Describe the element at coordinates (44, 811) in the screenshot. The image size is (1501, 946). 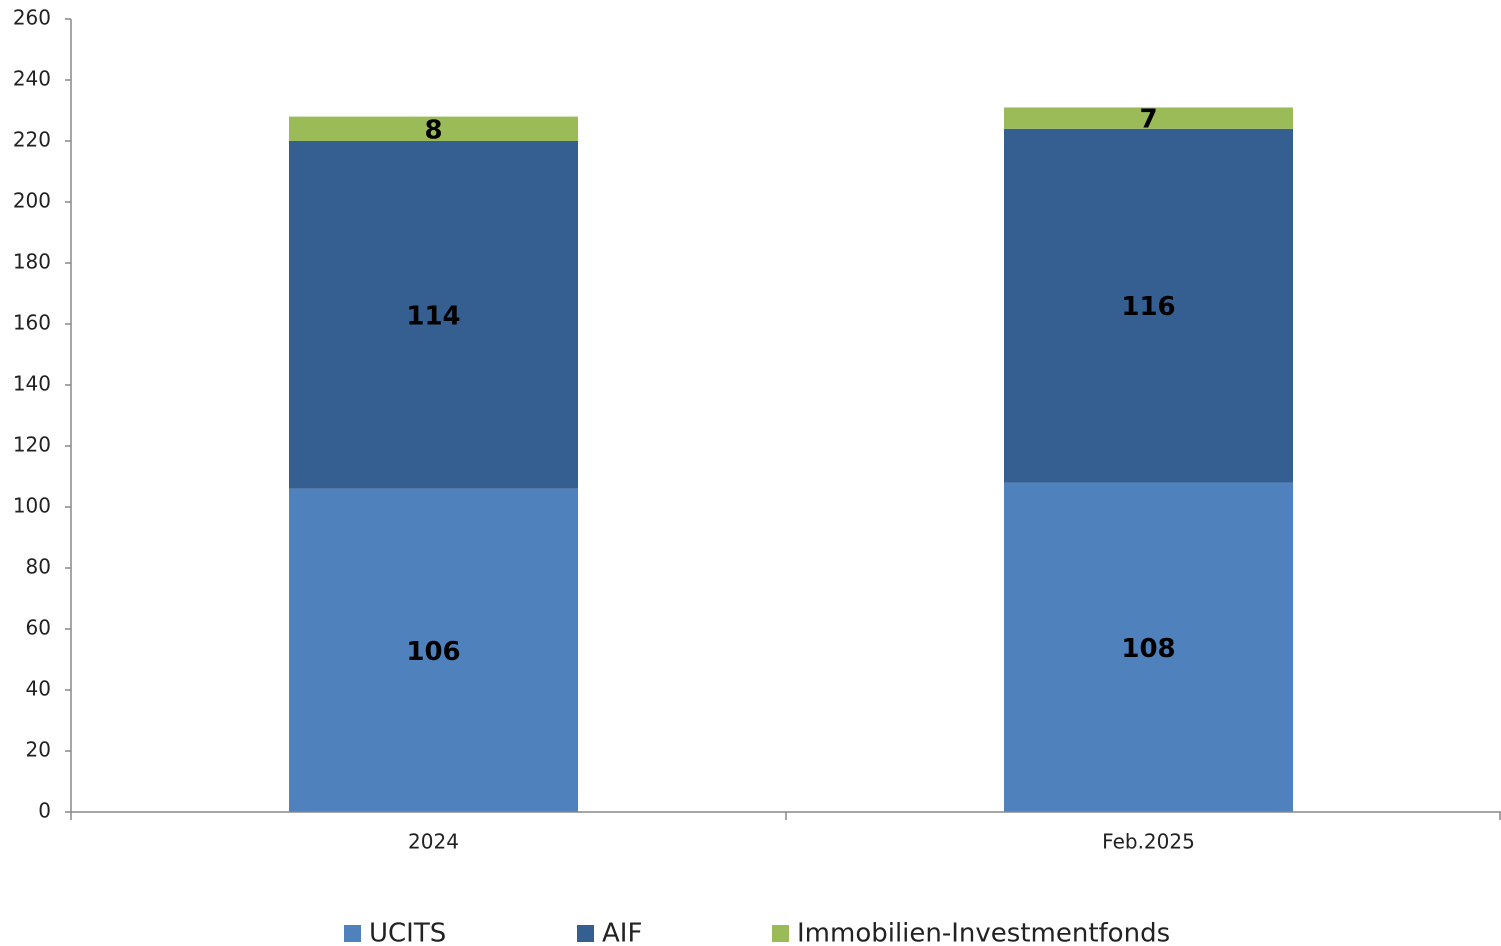
I see `y-tick-label: 0` at that location.